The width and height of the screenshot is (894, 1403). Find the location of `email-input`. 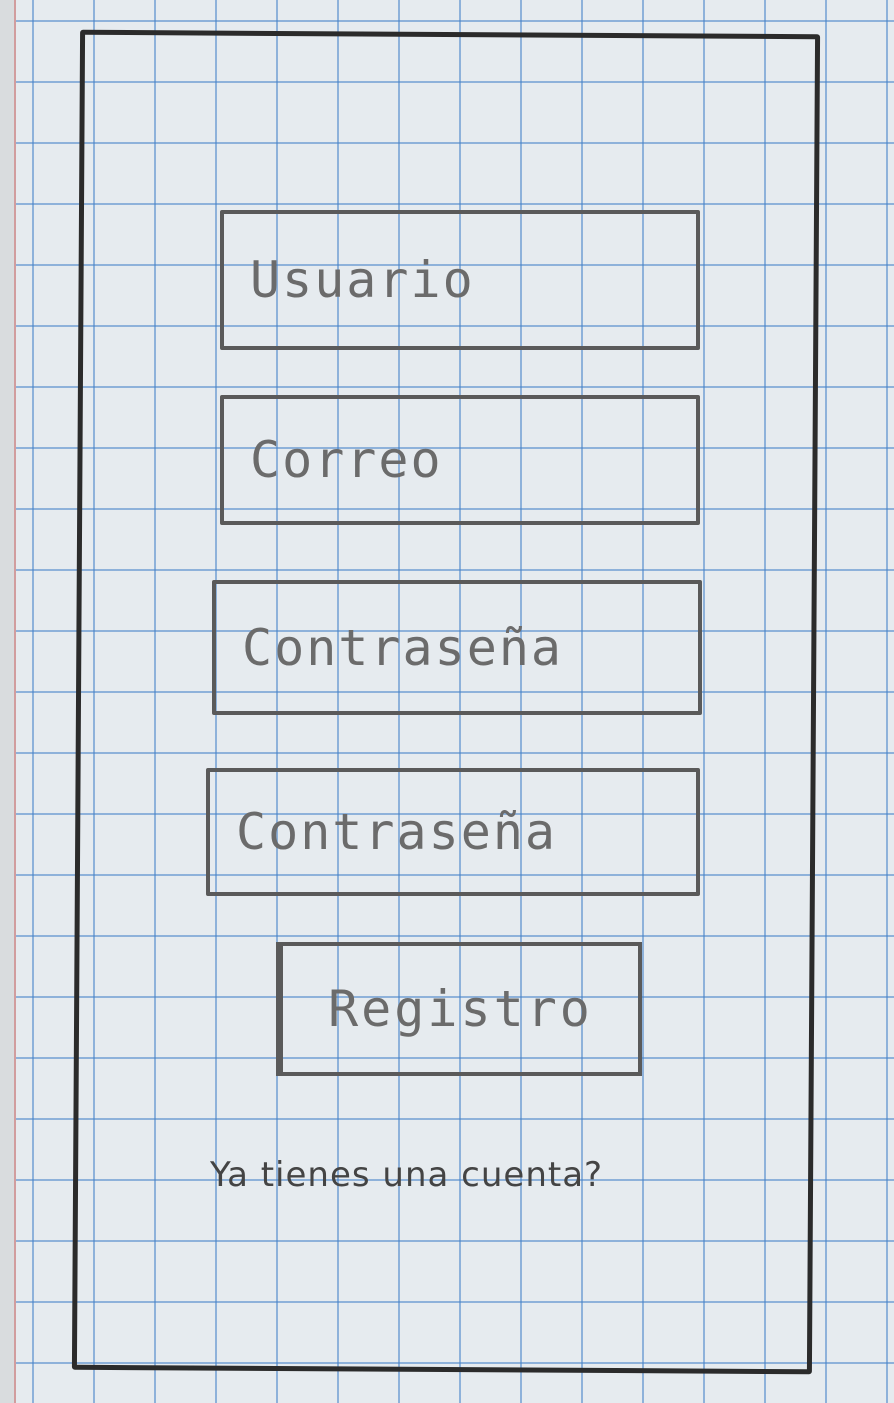

email-input is located at coordinates (460, 460).